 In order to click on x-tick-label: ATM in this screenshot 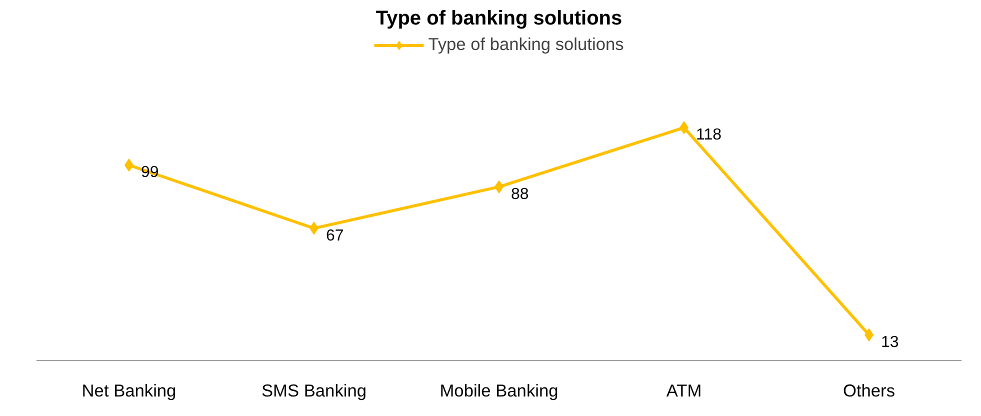, I will do `click(684, 390)`.